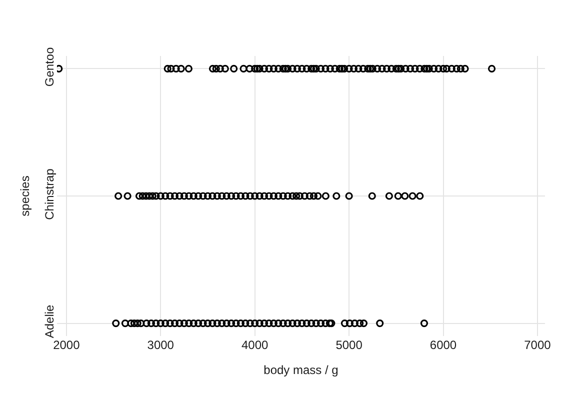 This screenshot has width=576, height=407. What do you see at coordinates (66, 345) in the screenshot?
I see `x-tick-label: 2000` at bounding box center [66, 345].